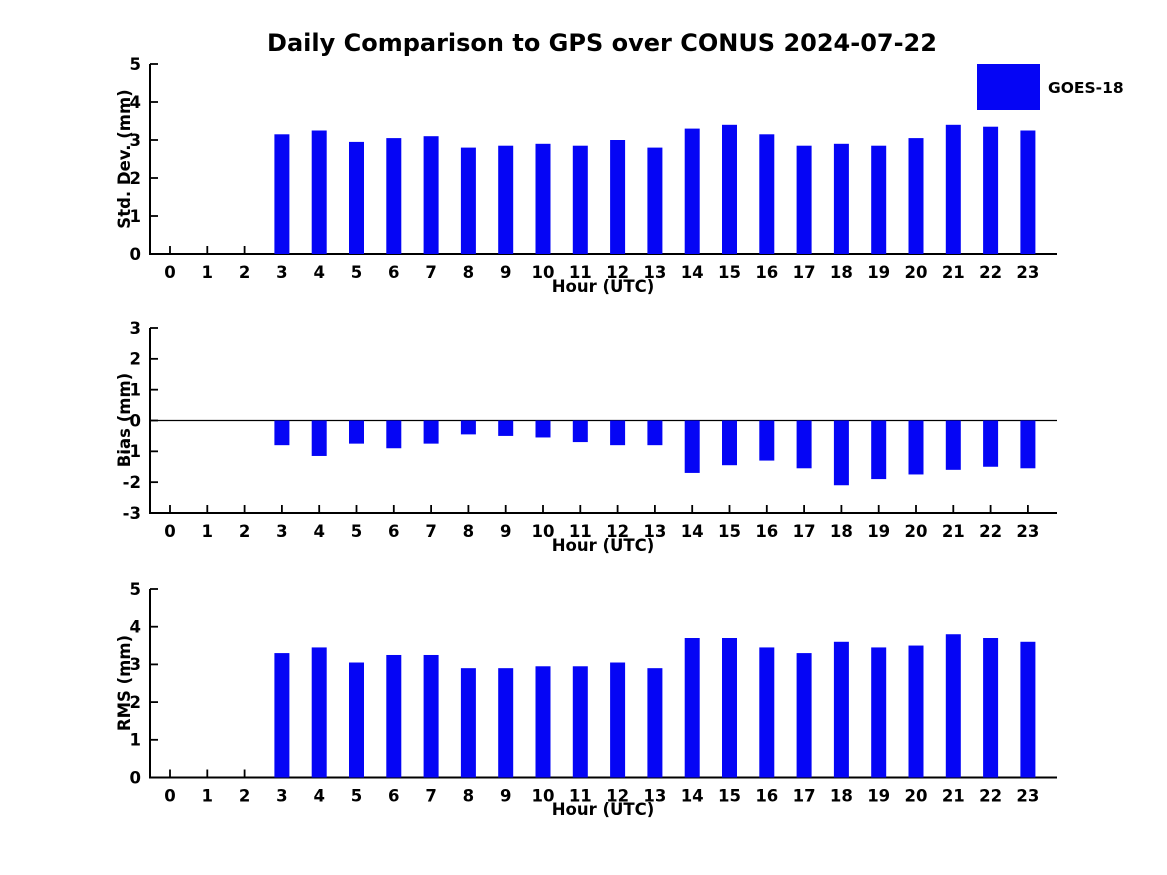  What do you see at coordinates (135, 216) in the screenshot?
I see `y-tick-label: 1` at bounding box center [135, 216].